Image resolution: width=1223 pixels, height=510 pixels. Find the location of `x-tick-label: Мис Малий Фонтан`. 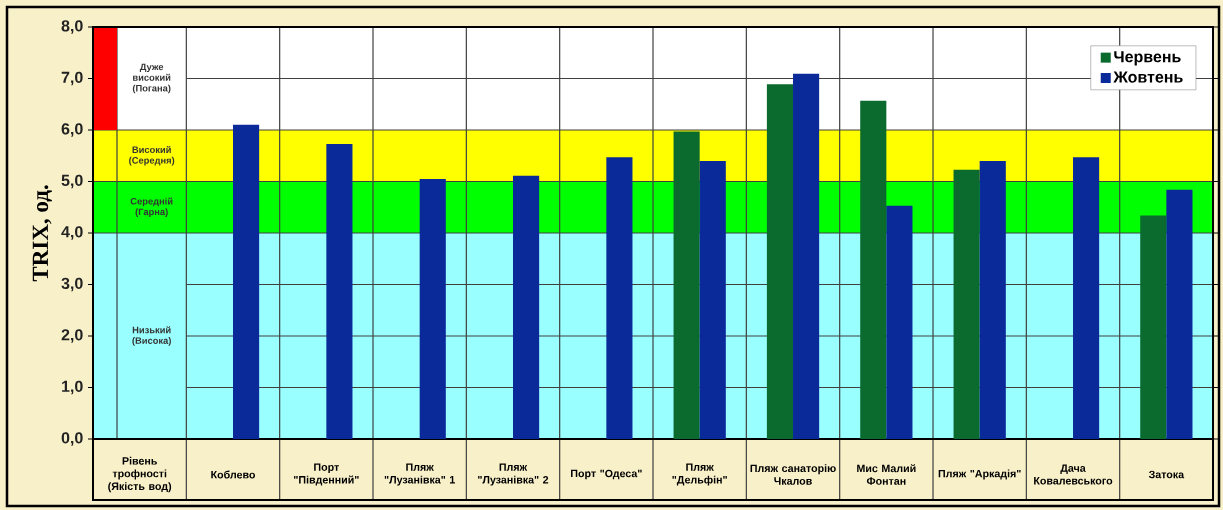

x-tick-label: Мис Малий Фонтан is located at coordinates (886, 474).